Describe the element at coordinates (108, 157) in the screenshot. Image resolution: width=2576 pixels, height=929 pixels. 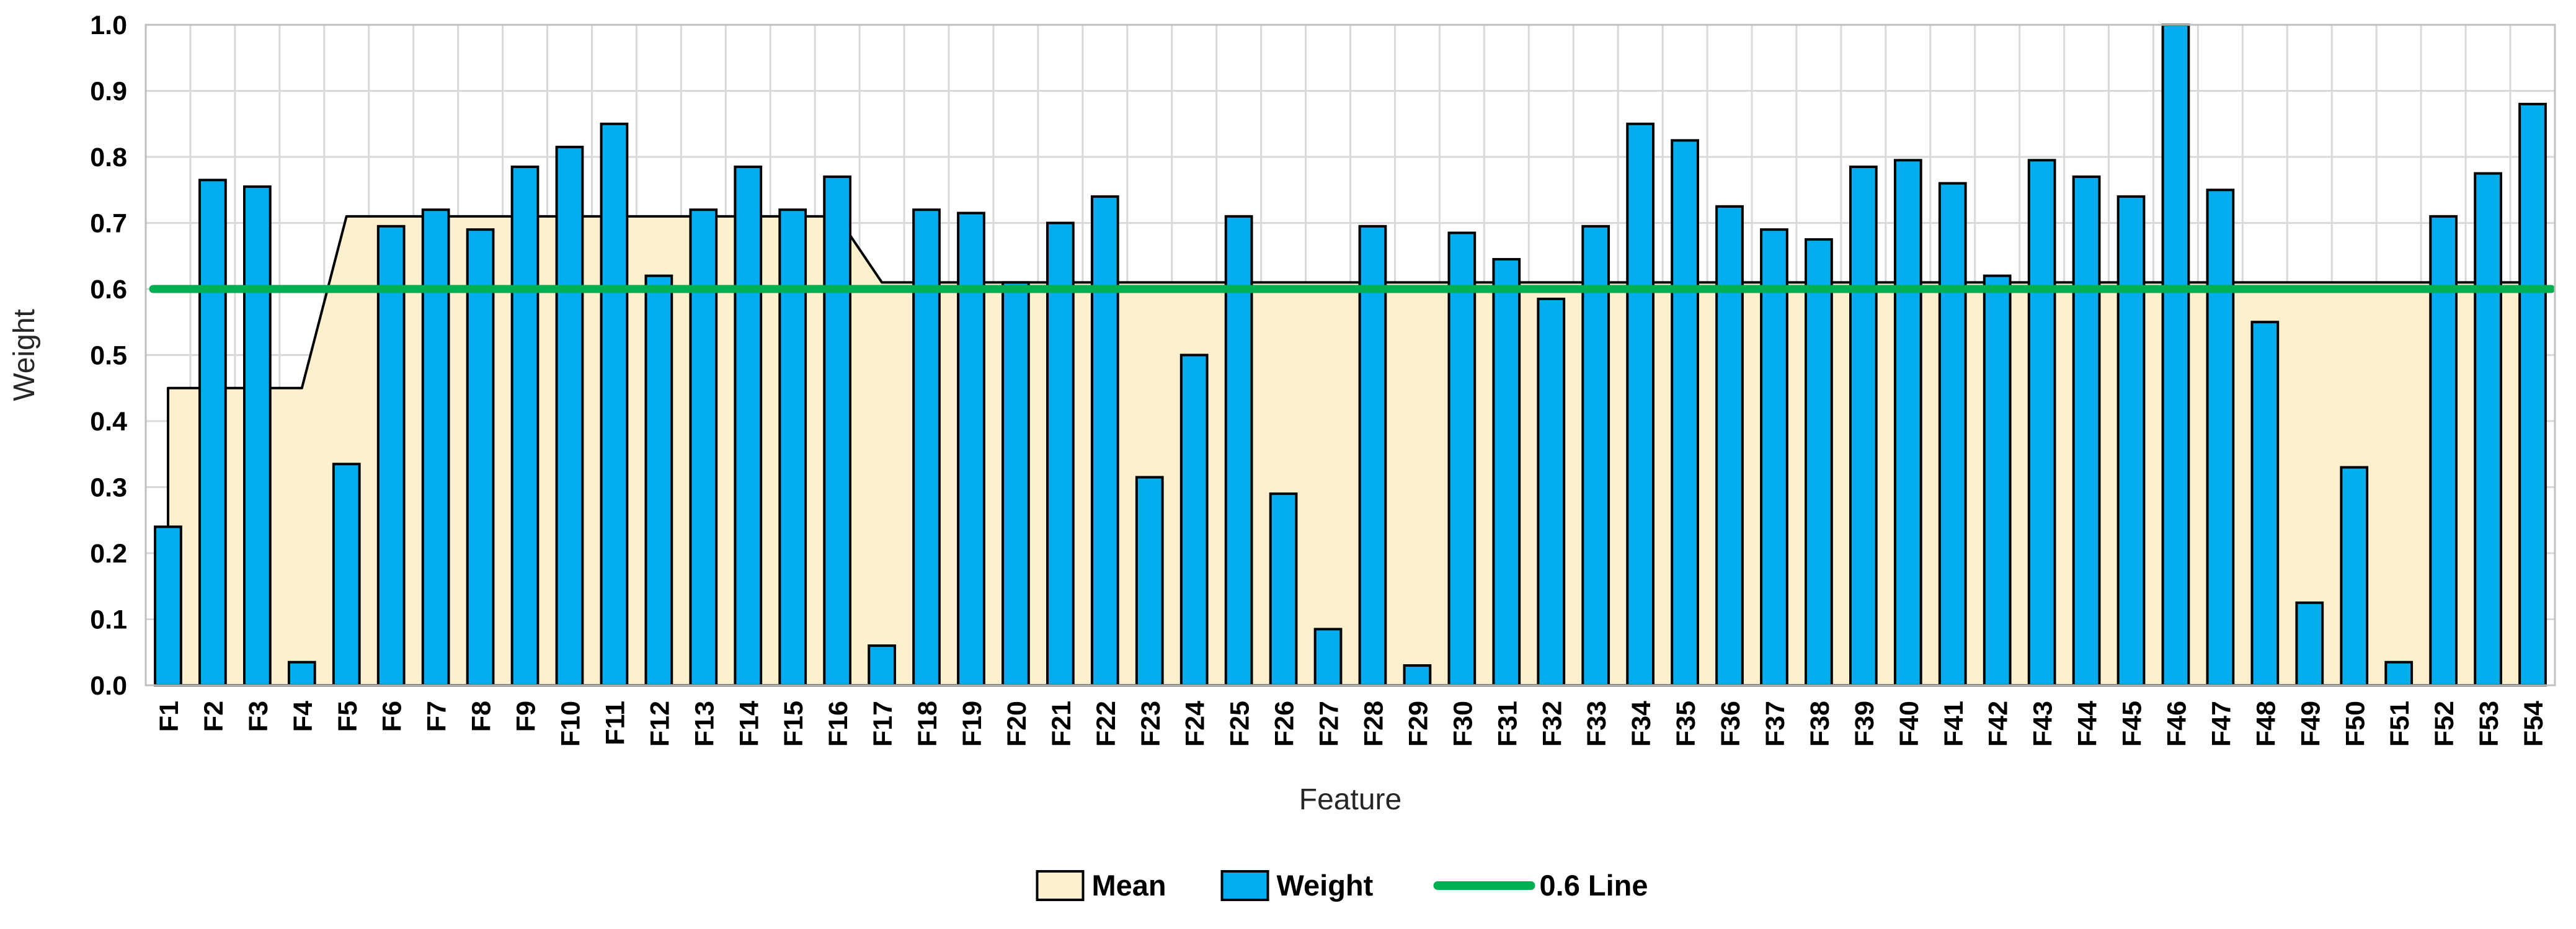
I see `y-tick-label: 0.8` at that location.